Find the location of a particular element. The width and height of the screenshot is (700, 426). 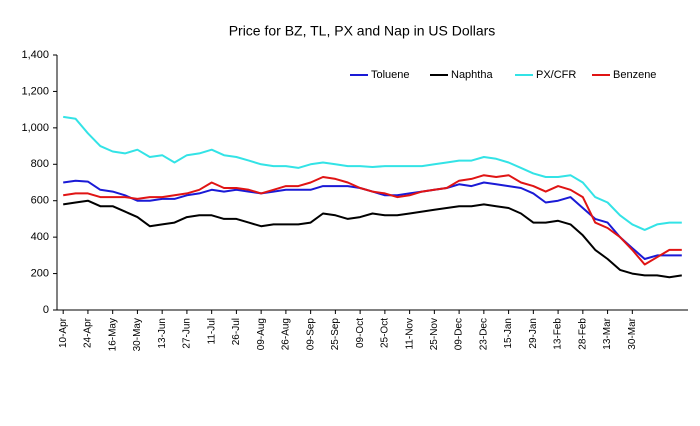

x-tick-label: 29-Jan is located at coordinates (533, 333).